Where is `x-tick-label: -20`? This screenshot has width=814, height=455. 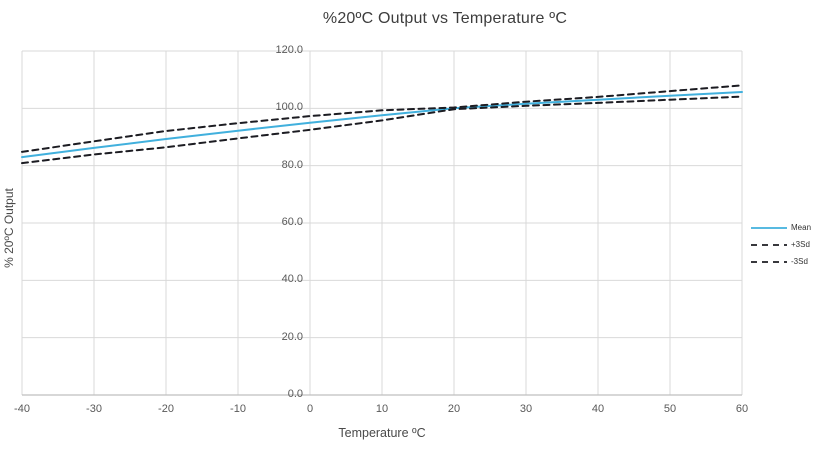 x-tick-label: -20 is located at coordinates (166, 409).